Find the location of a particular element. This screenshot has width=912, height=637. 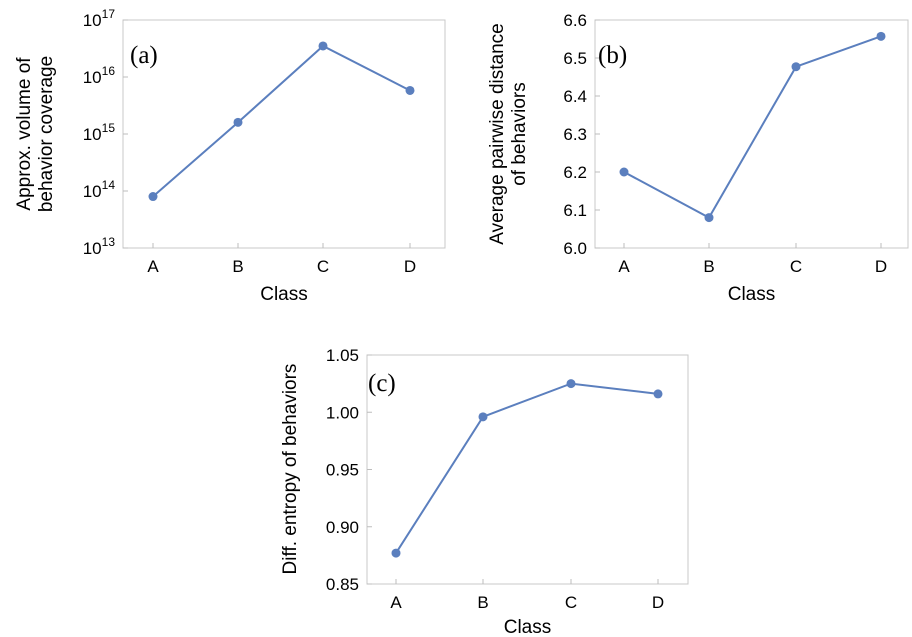

y-axis-label: Diff. entropy of behaviors is located at coordinates (290, 469).